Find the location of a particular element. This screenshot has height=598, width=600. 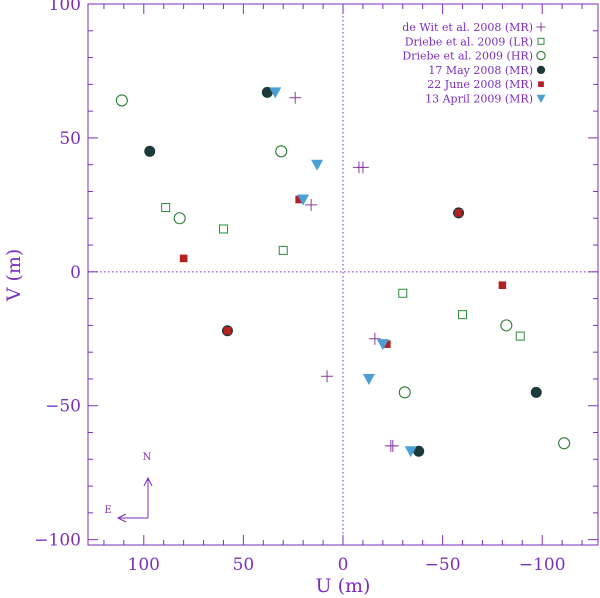

legend-label: de Wit et al. 2008 (MR) is located at coordinates (467, 27).